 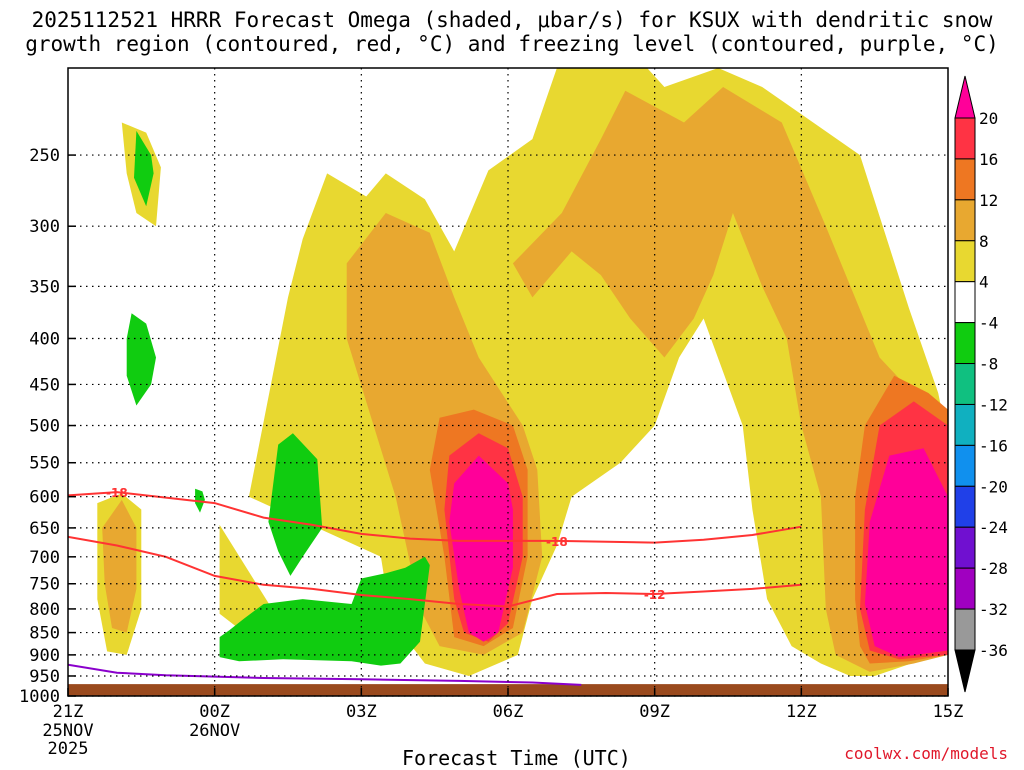 I want to click on x-tick-label: 03Z, so click(x=361, y=712).